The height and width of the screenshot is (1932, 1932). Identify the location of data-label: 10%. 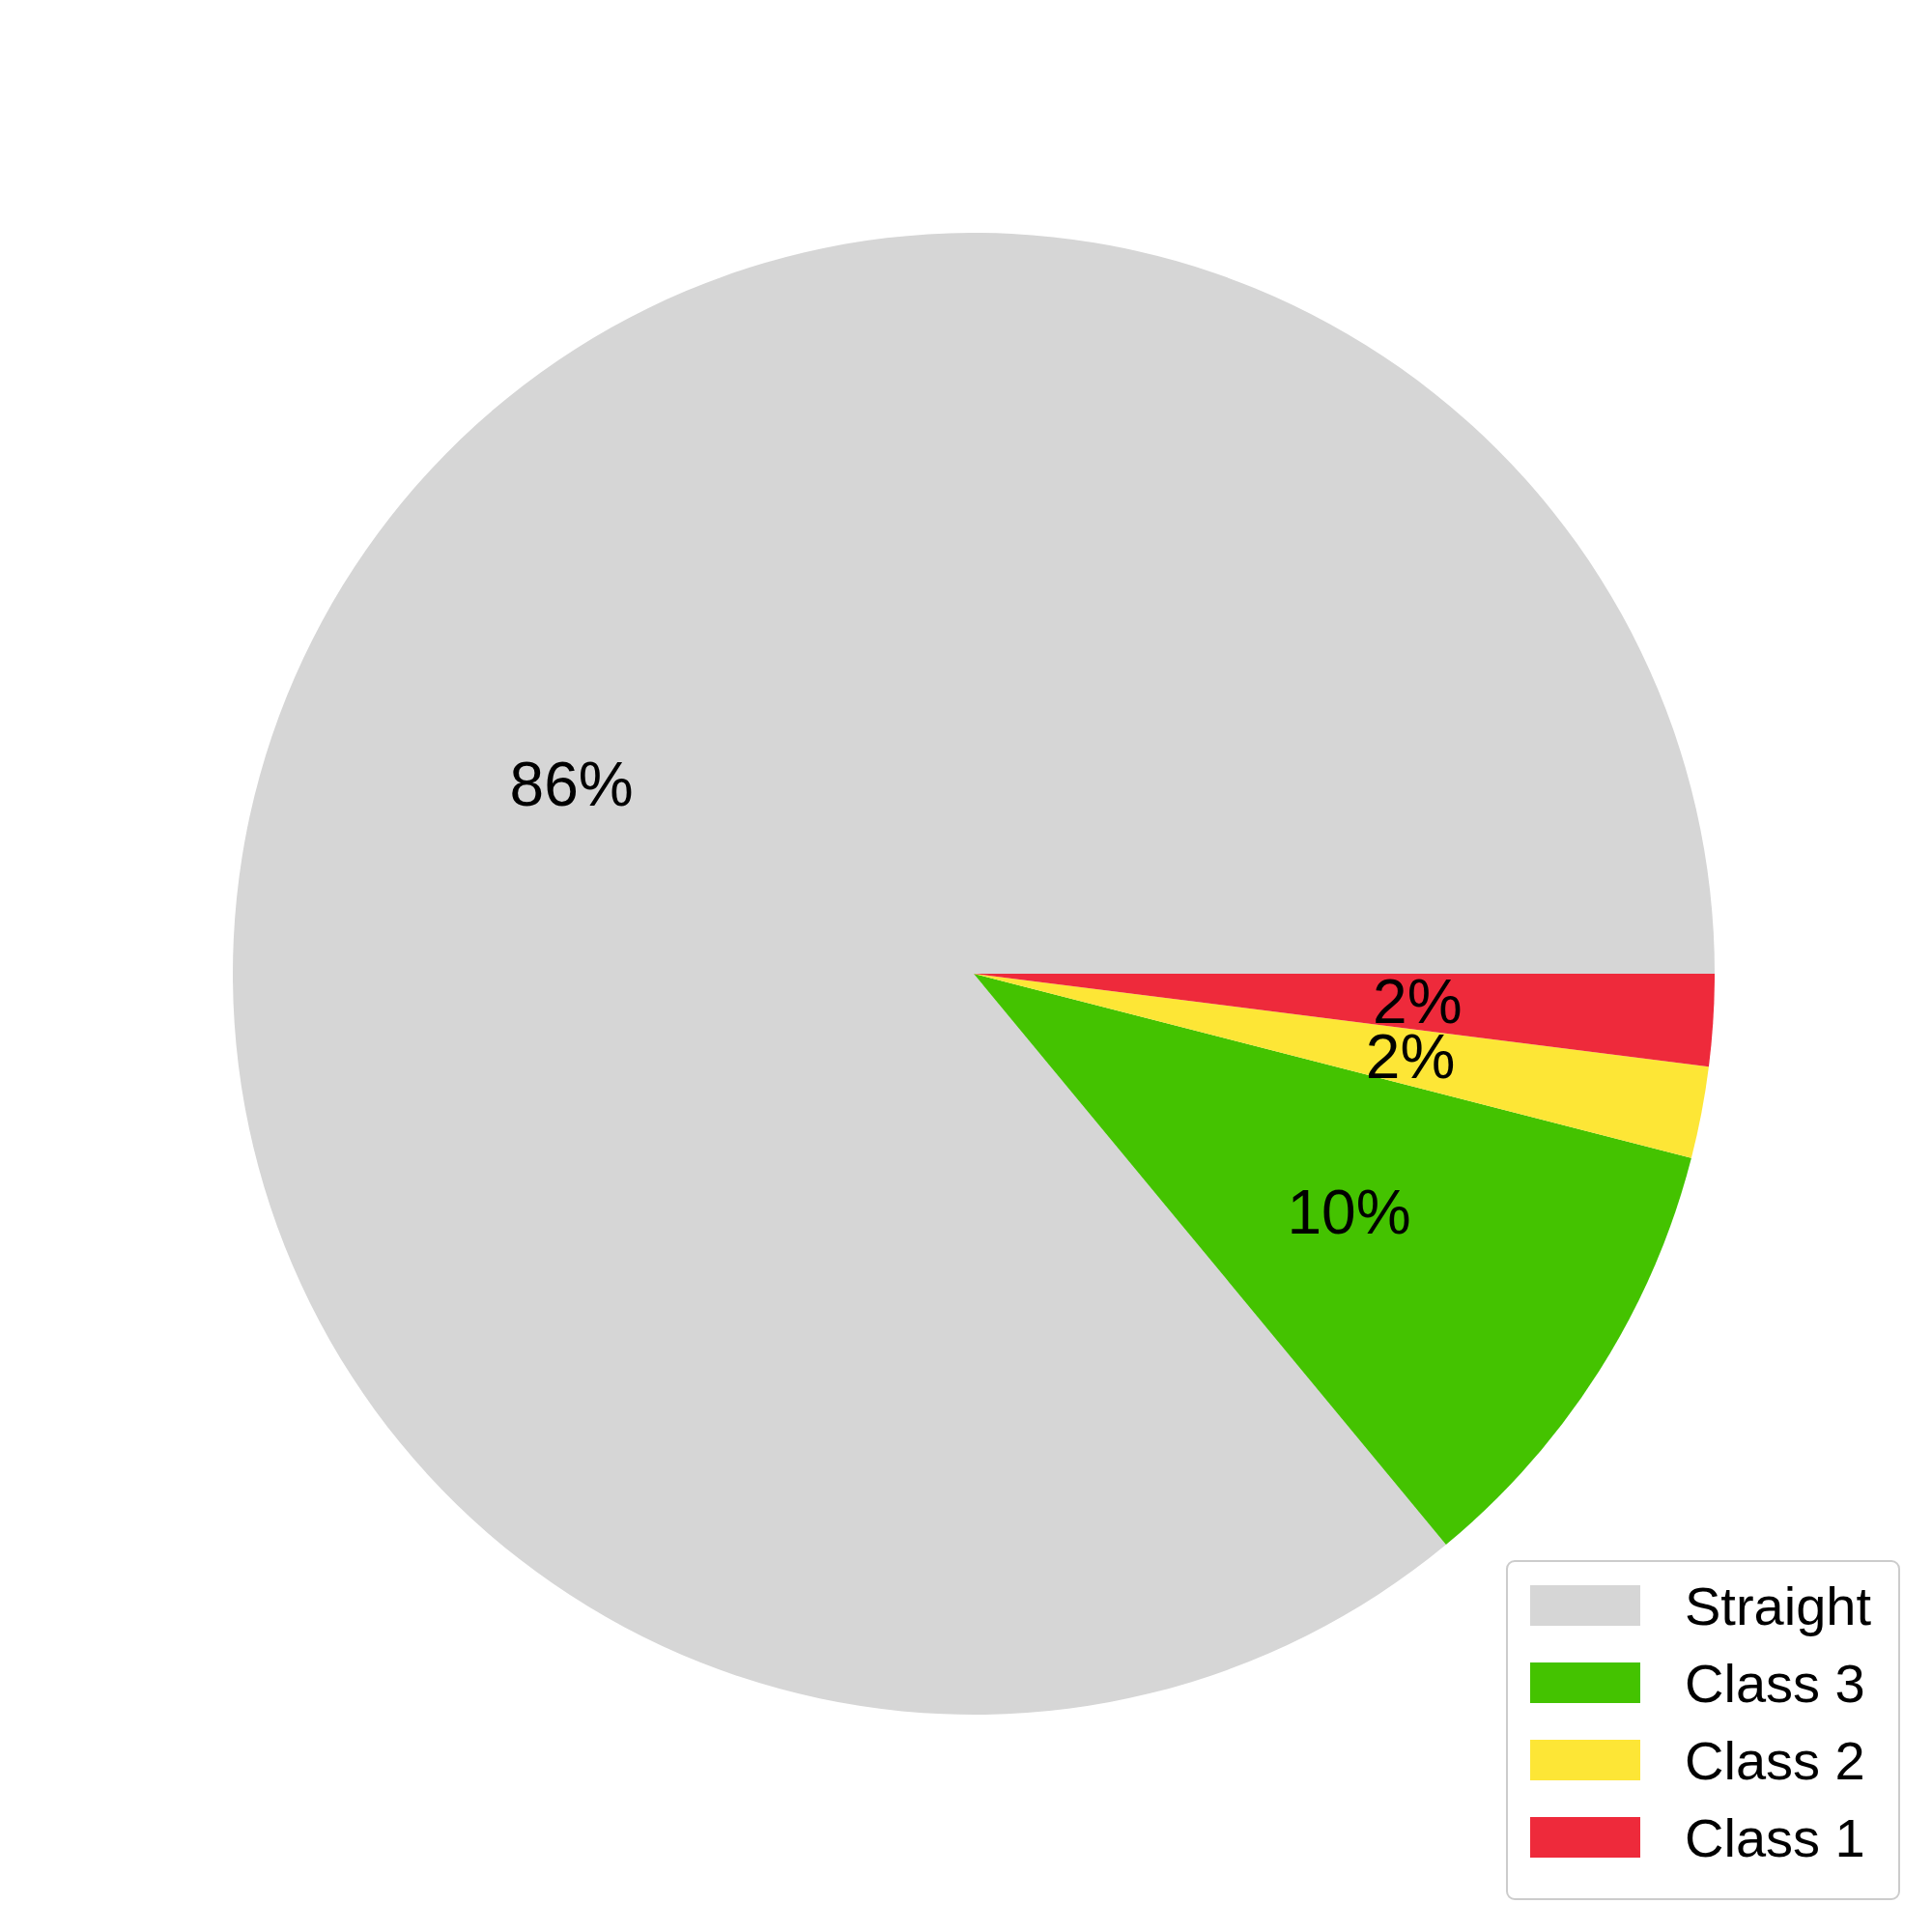
(1349, 1212).